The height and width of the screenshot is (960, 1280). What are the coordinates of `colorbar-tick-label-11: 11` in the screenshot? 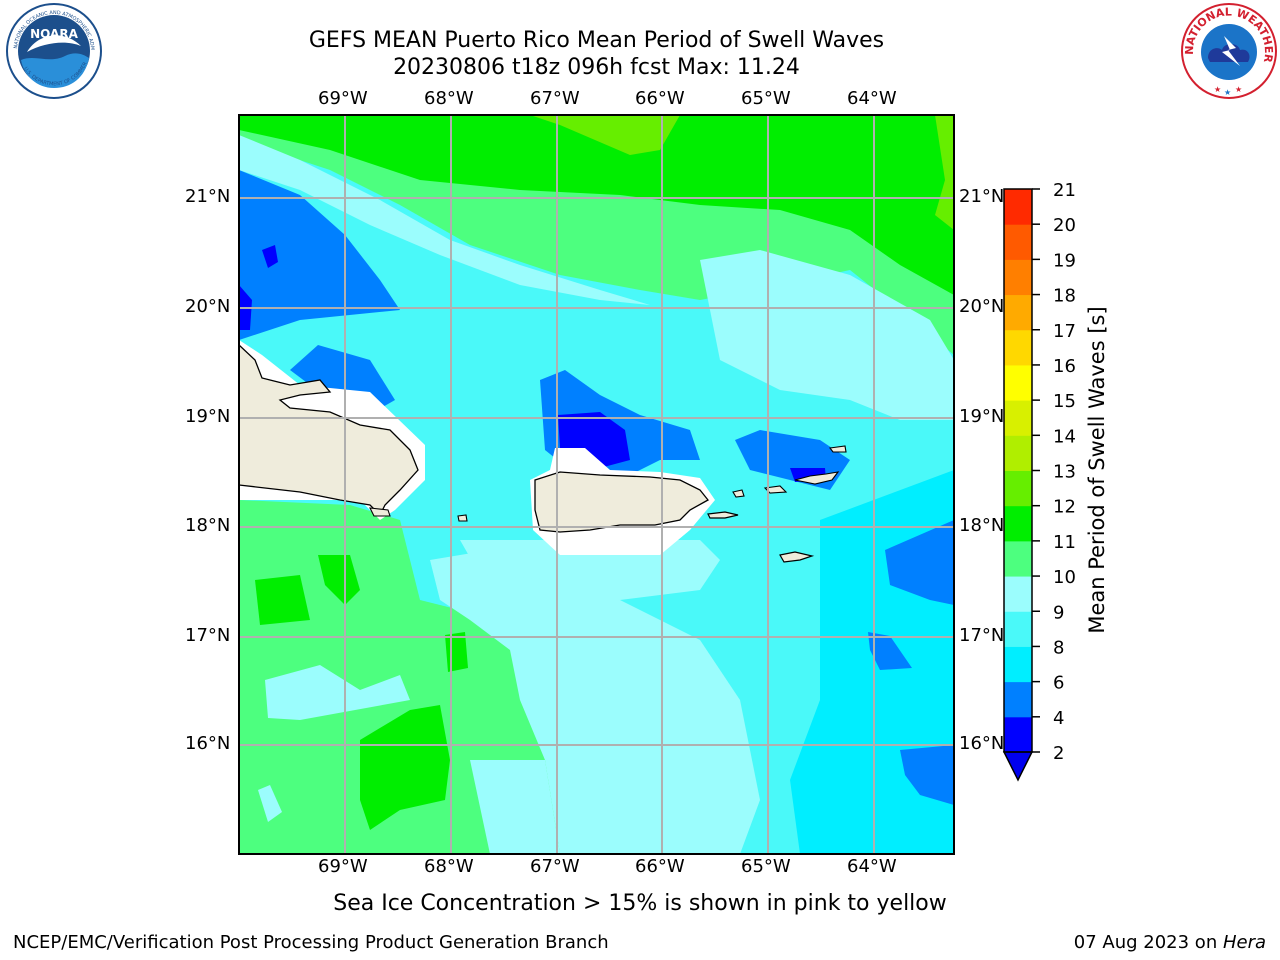 It's located at (1064, 542).